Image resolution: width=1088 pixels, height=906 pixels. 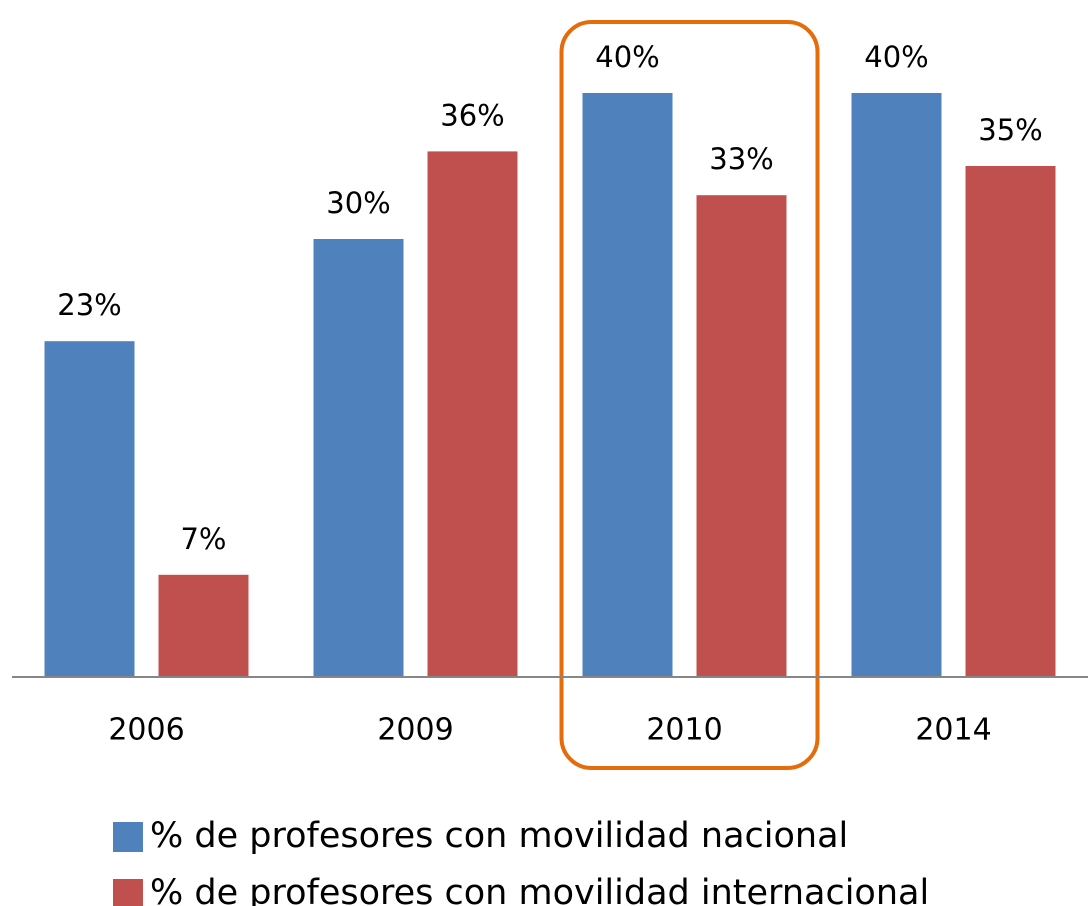 What do you see at coordinates (415, 730) in the screenshot?
I see `x-tick-label: 2009` at bounding box center [415, 730].